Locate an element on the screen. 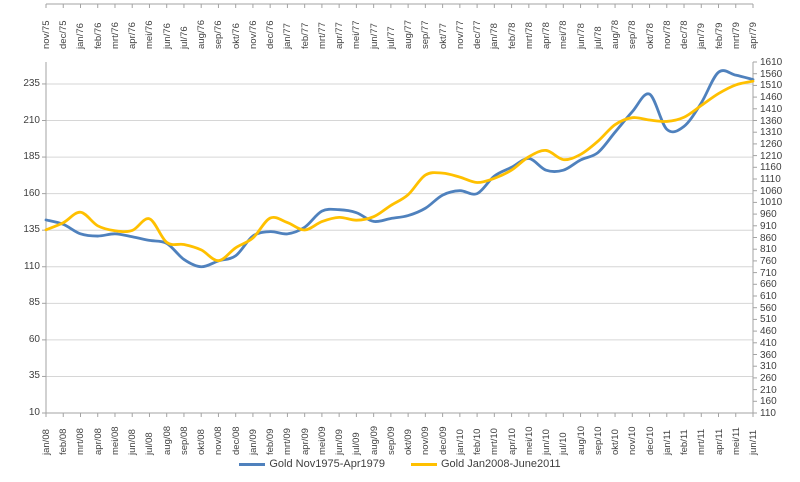  bottom-axis-label: feb/11 is located at coordinates (685, 442).